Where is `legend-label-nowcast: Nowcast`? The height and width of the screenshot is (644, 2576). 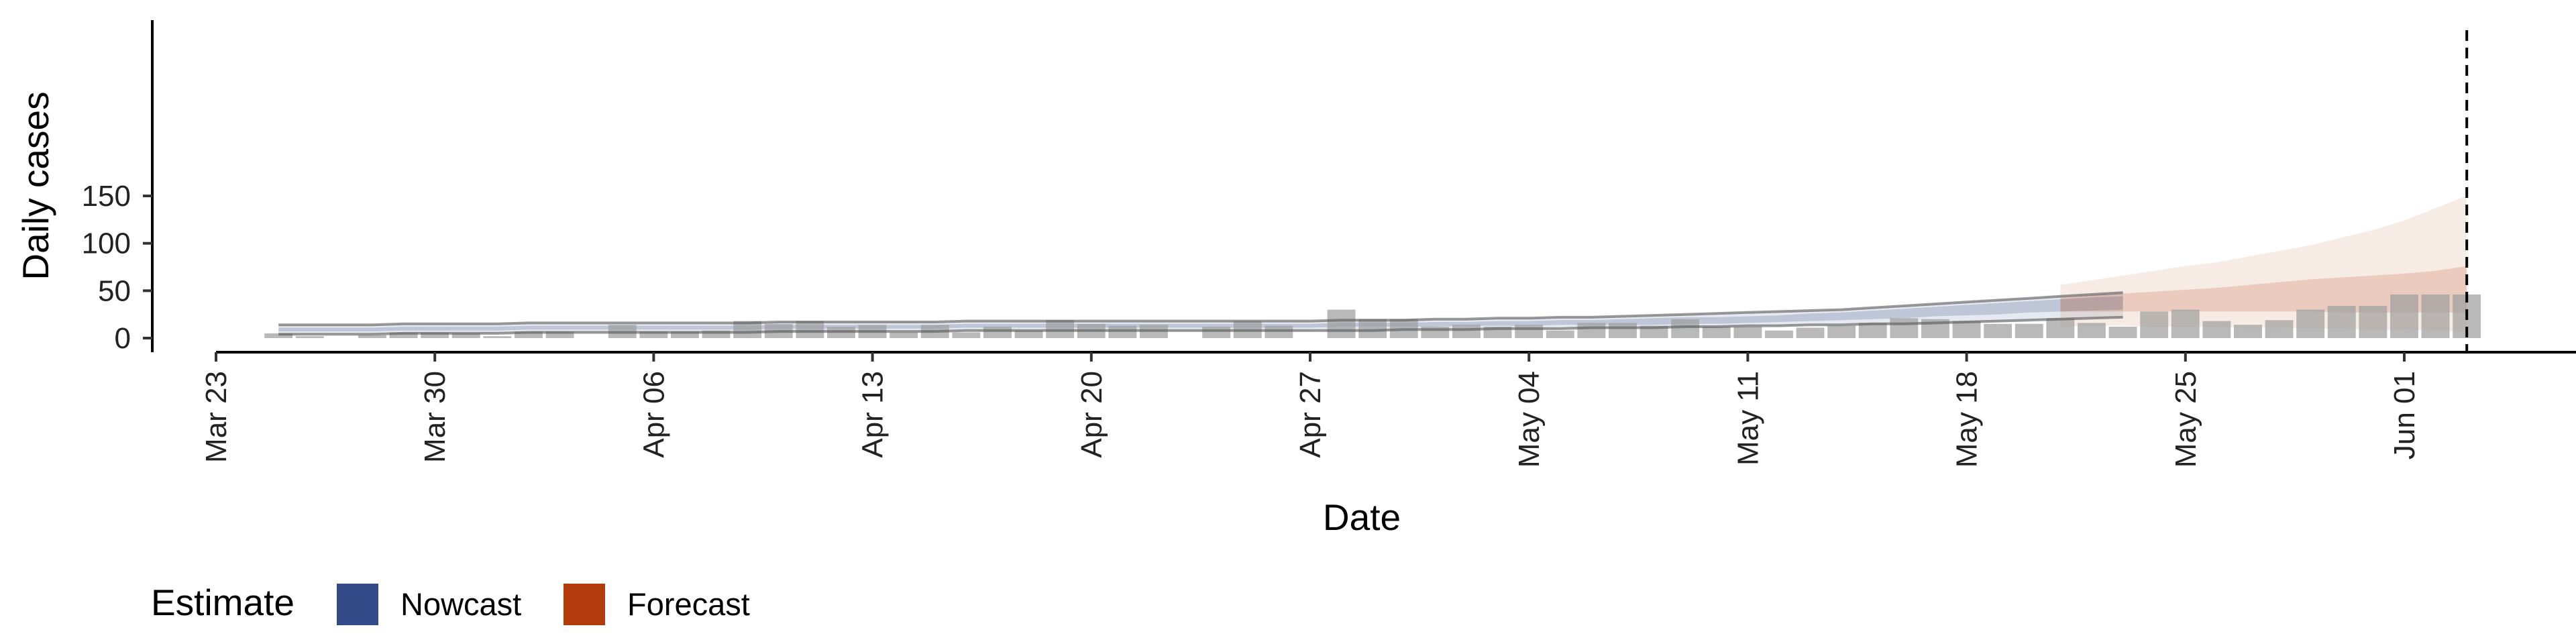 legend-label-nowcast: Nowcast is located at coordinates (460, 604).